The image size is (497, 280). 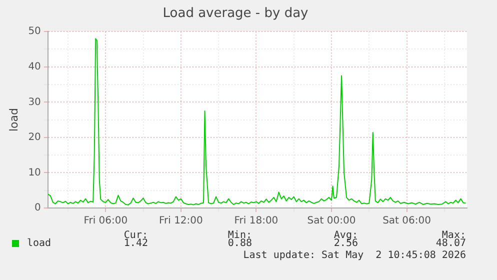 I want to click on y-tick-label: 40, so click(x=34, y=66).